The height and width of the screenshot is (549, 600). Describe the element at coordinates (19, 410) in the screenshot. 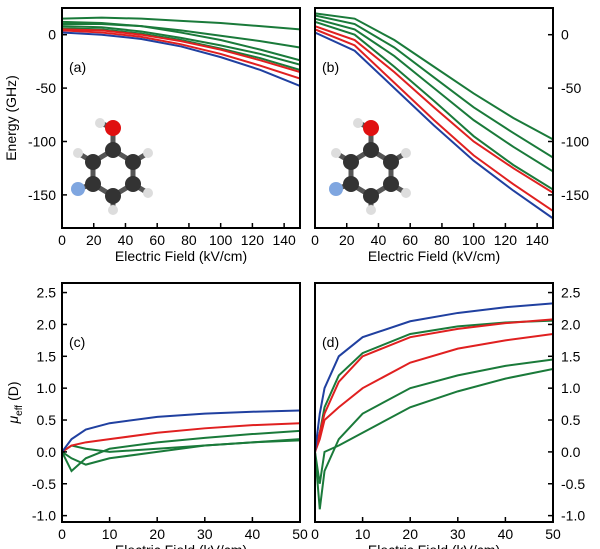

I see `y-label-subscript: eff` at that location.